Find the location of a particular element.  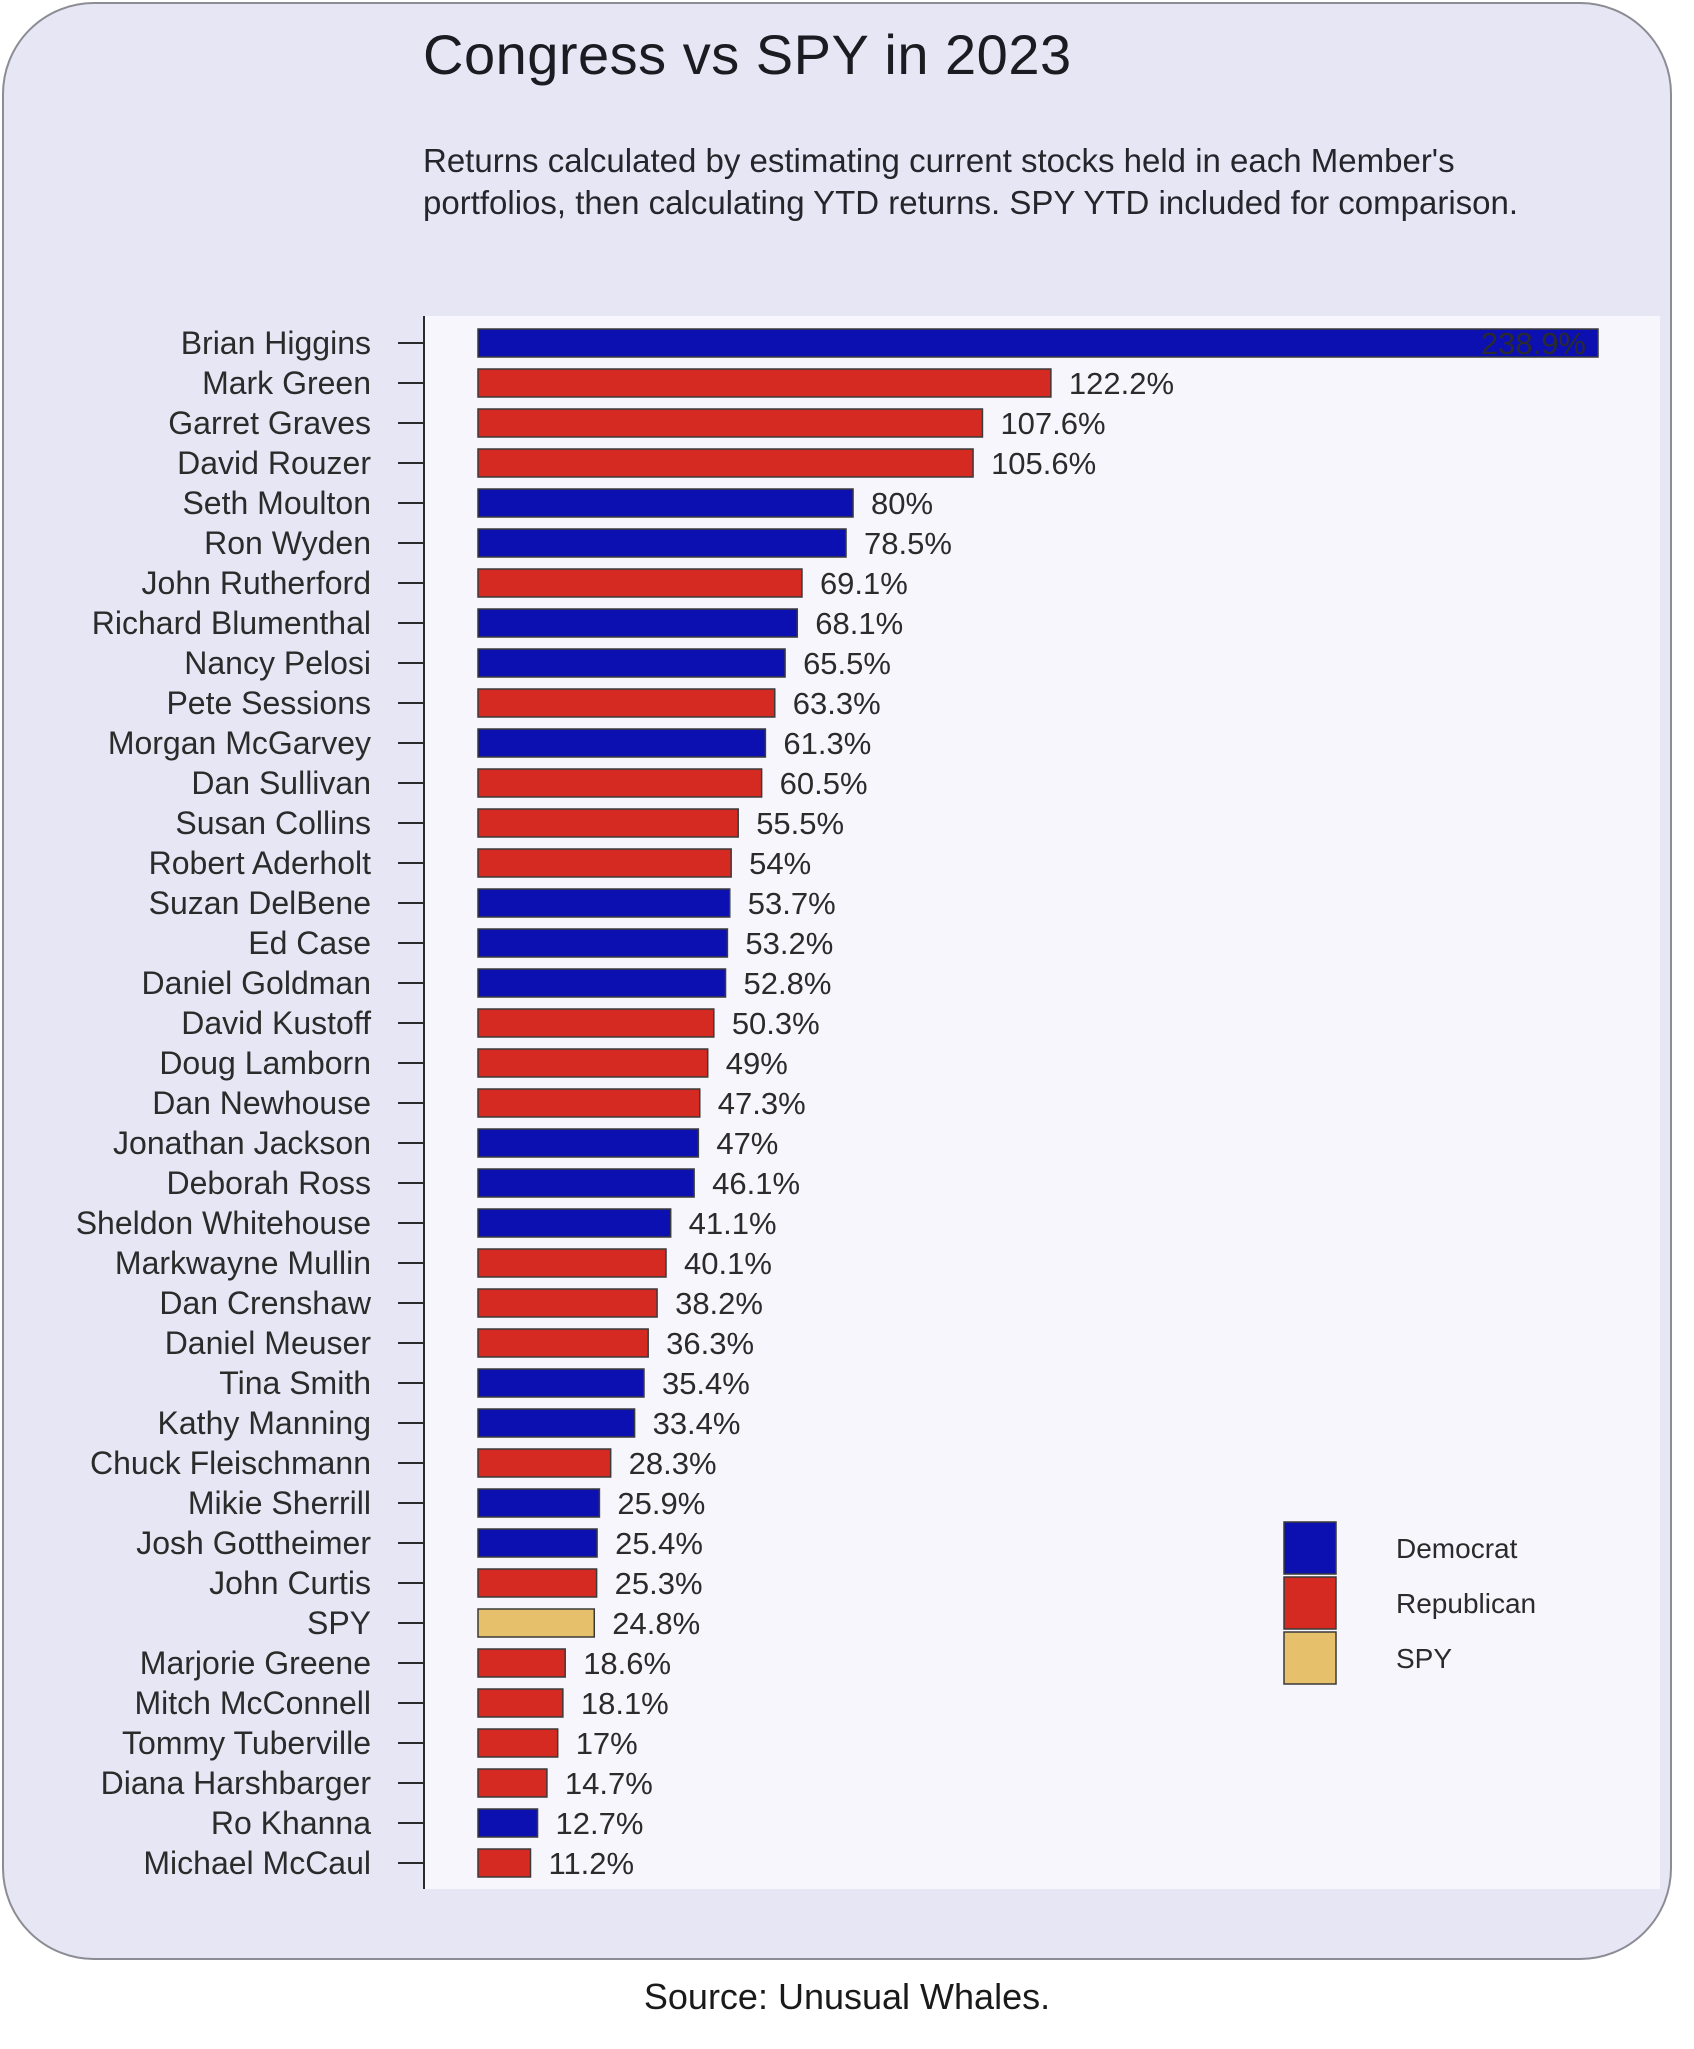

legend-label: Republican is located at coordinates (1466, 1603).